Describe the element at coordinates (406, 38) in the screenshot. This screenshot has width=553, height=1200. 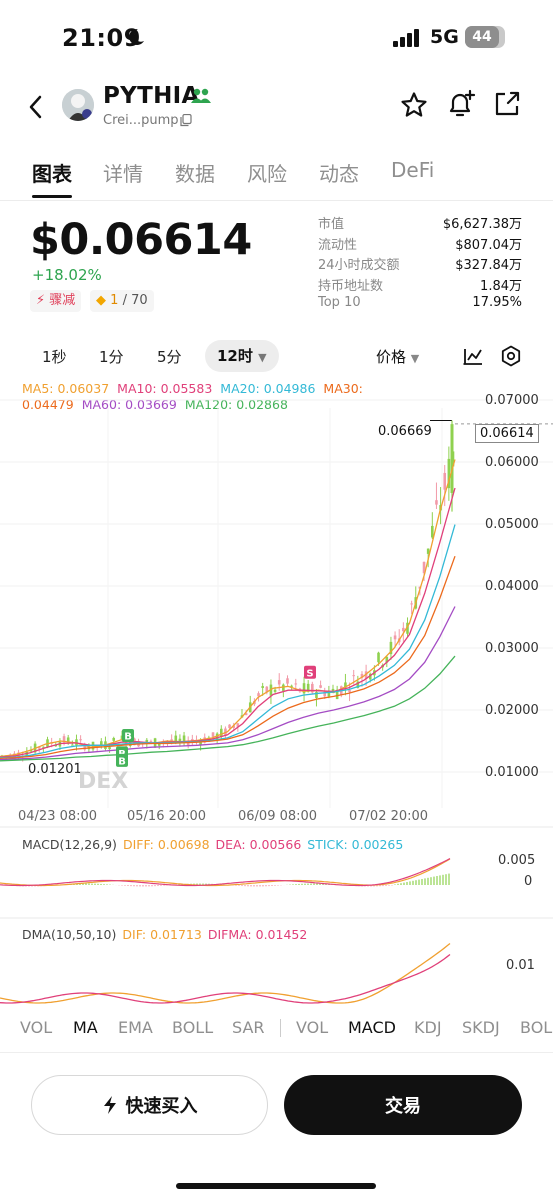
I see `signal-icon` at that location.